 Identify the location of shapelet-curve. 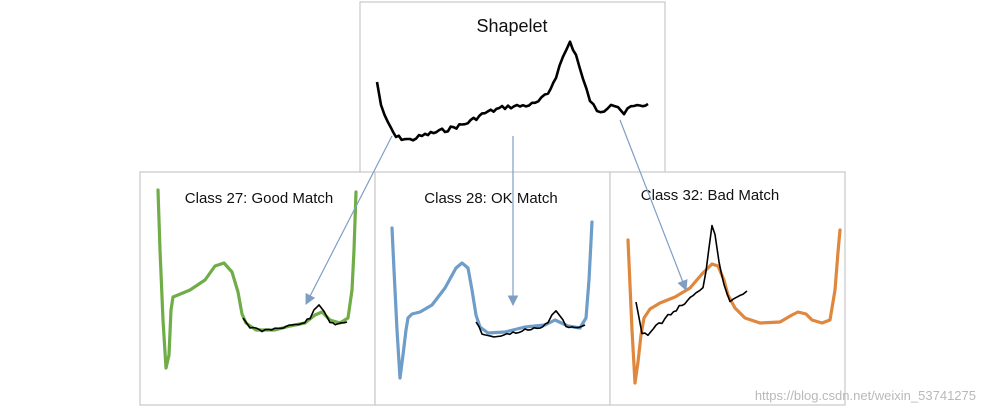
(512, 91).